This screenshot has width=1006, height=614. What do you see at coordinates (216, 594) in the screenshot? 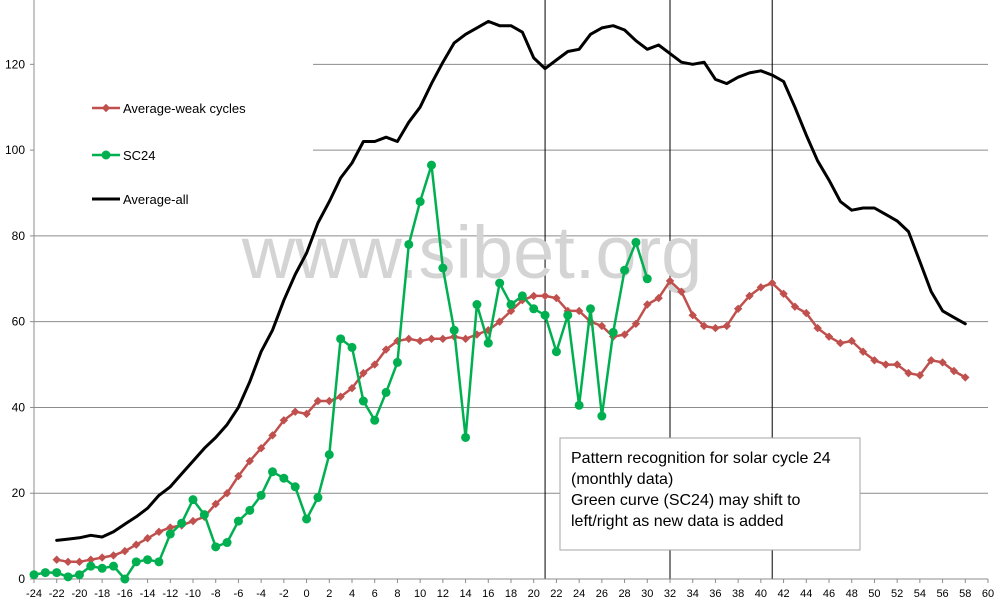
I see `x-tick-label: -8` at bounding box center [216, 594].